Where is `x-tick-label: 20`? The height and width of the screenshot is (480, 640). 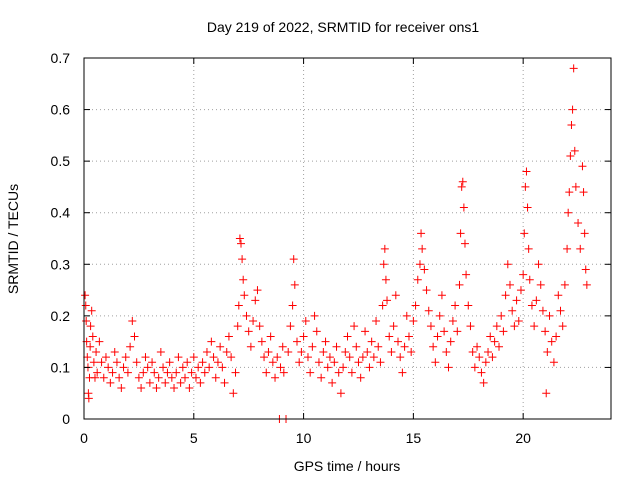 x-tick-label: 20 is located at coordinates (523, 438).